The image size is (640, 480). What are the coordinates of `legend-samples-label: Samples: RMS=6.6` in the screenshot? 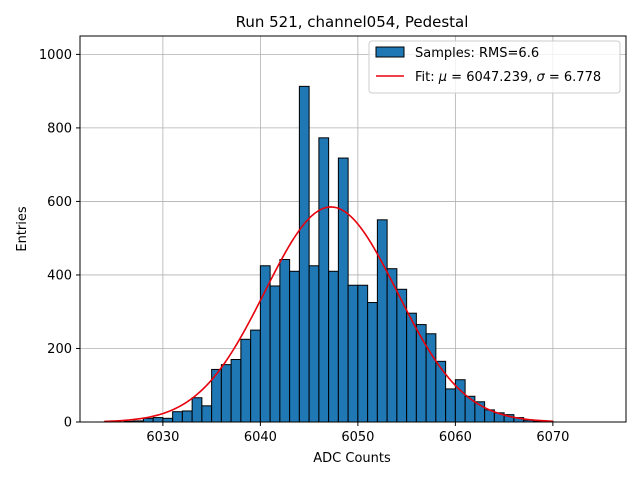 It's located at (477, 53).